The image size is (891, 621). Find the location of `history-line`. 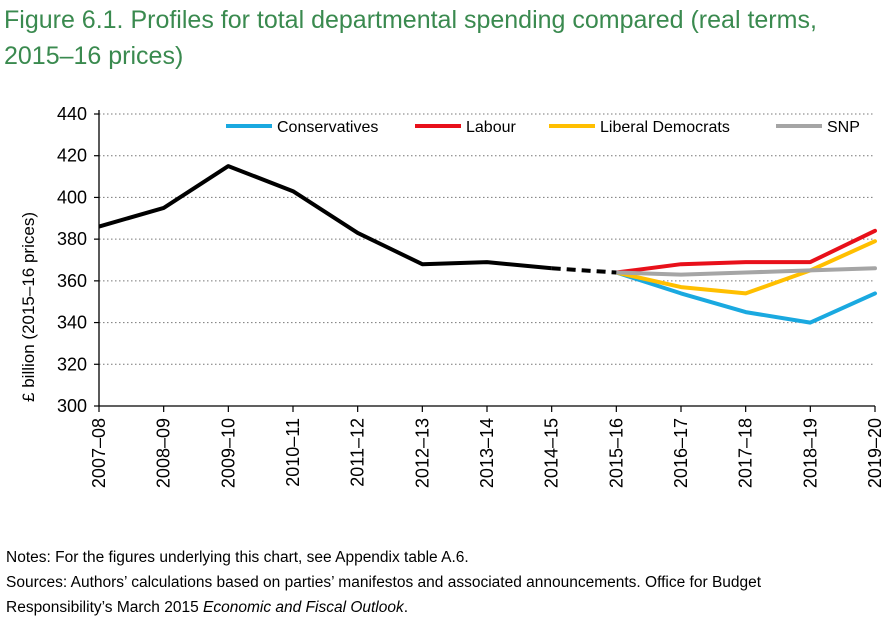

history-line is located at coordinates (325, 217).